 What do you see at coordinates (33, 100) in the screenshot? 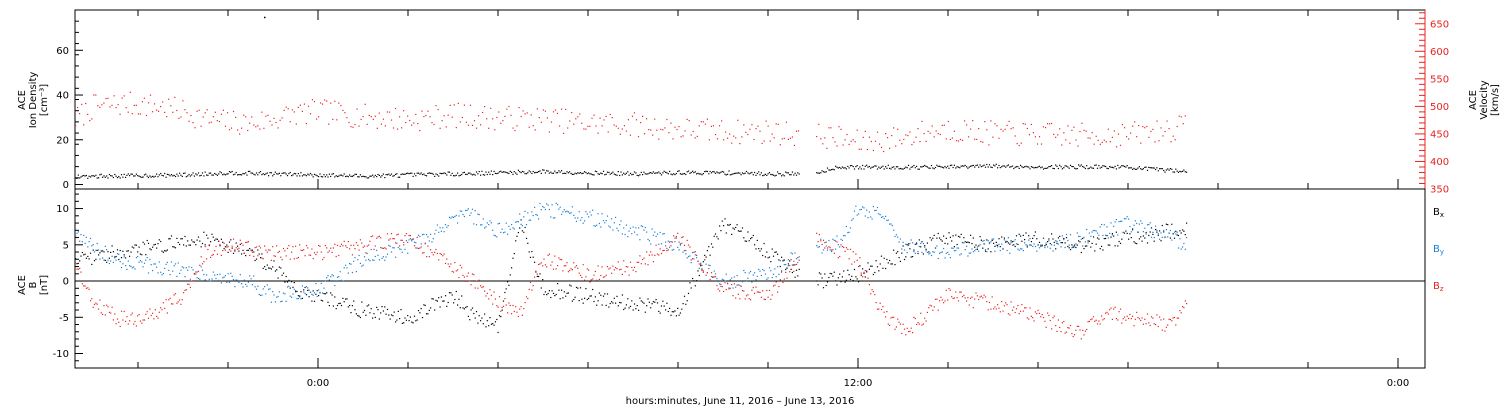
I see `density-axis-title: ACE Ion Density [cm⁻³]` at bounding box center [33, 100].